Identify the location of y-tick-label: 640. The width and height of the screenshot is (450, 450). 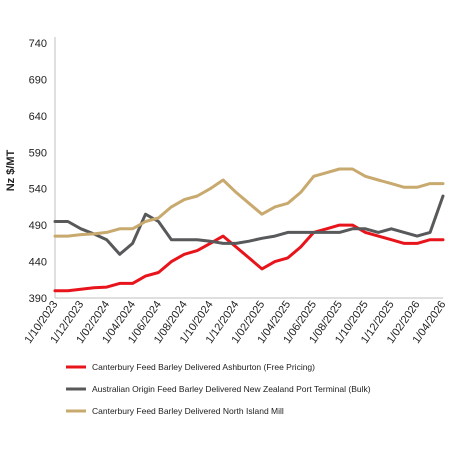
(38, 117).